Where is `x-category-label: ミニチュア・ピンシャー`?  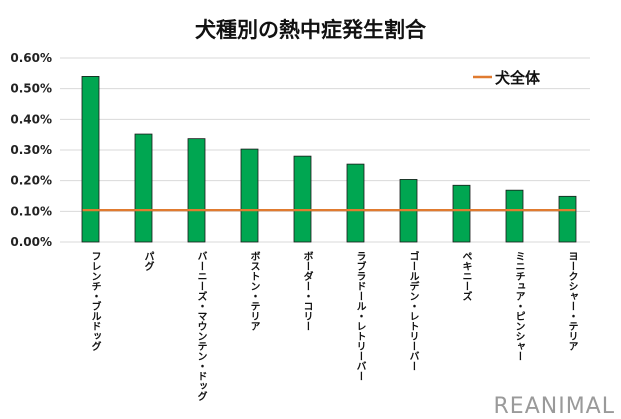 x-category-label: ミニチュア・ピンシャー is located at coordinates (519, 306).